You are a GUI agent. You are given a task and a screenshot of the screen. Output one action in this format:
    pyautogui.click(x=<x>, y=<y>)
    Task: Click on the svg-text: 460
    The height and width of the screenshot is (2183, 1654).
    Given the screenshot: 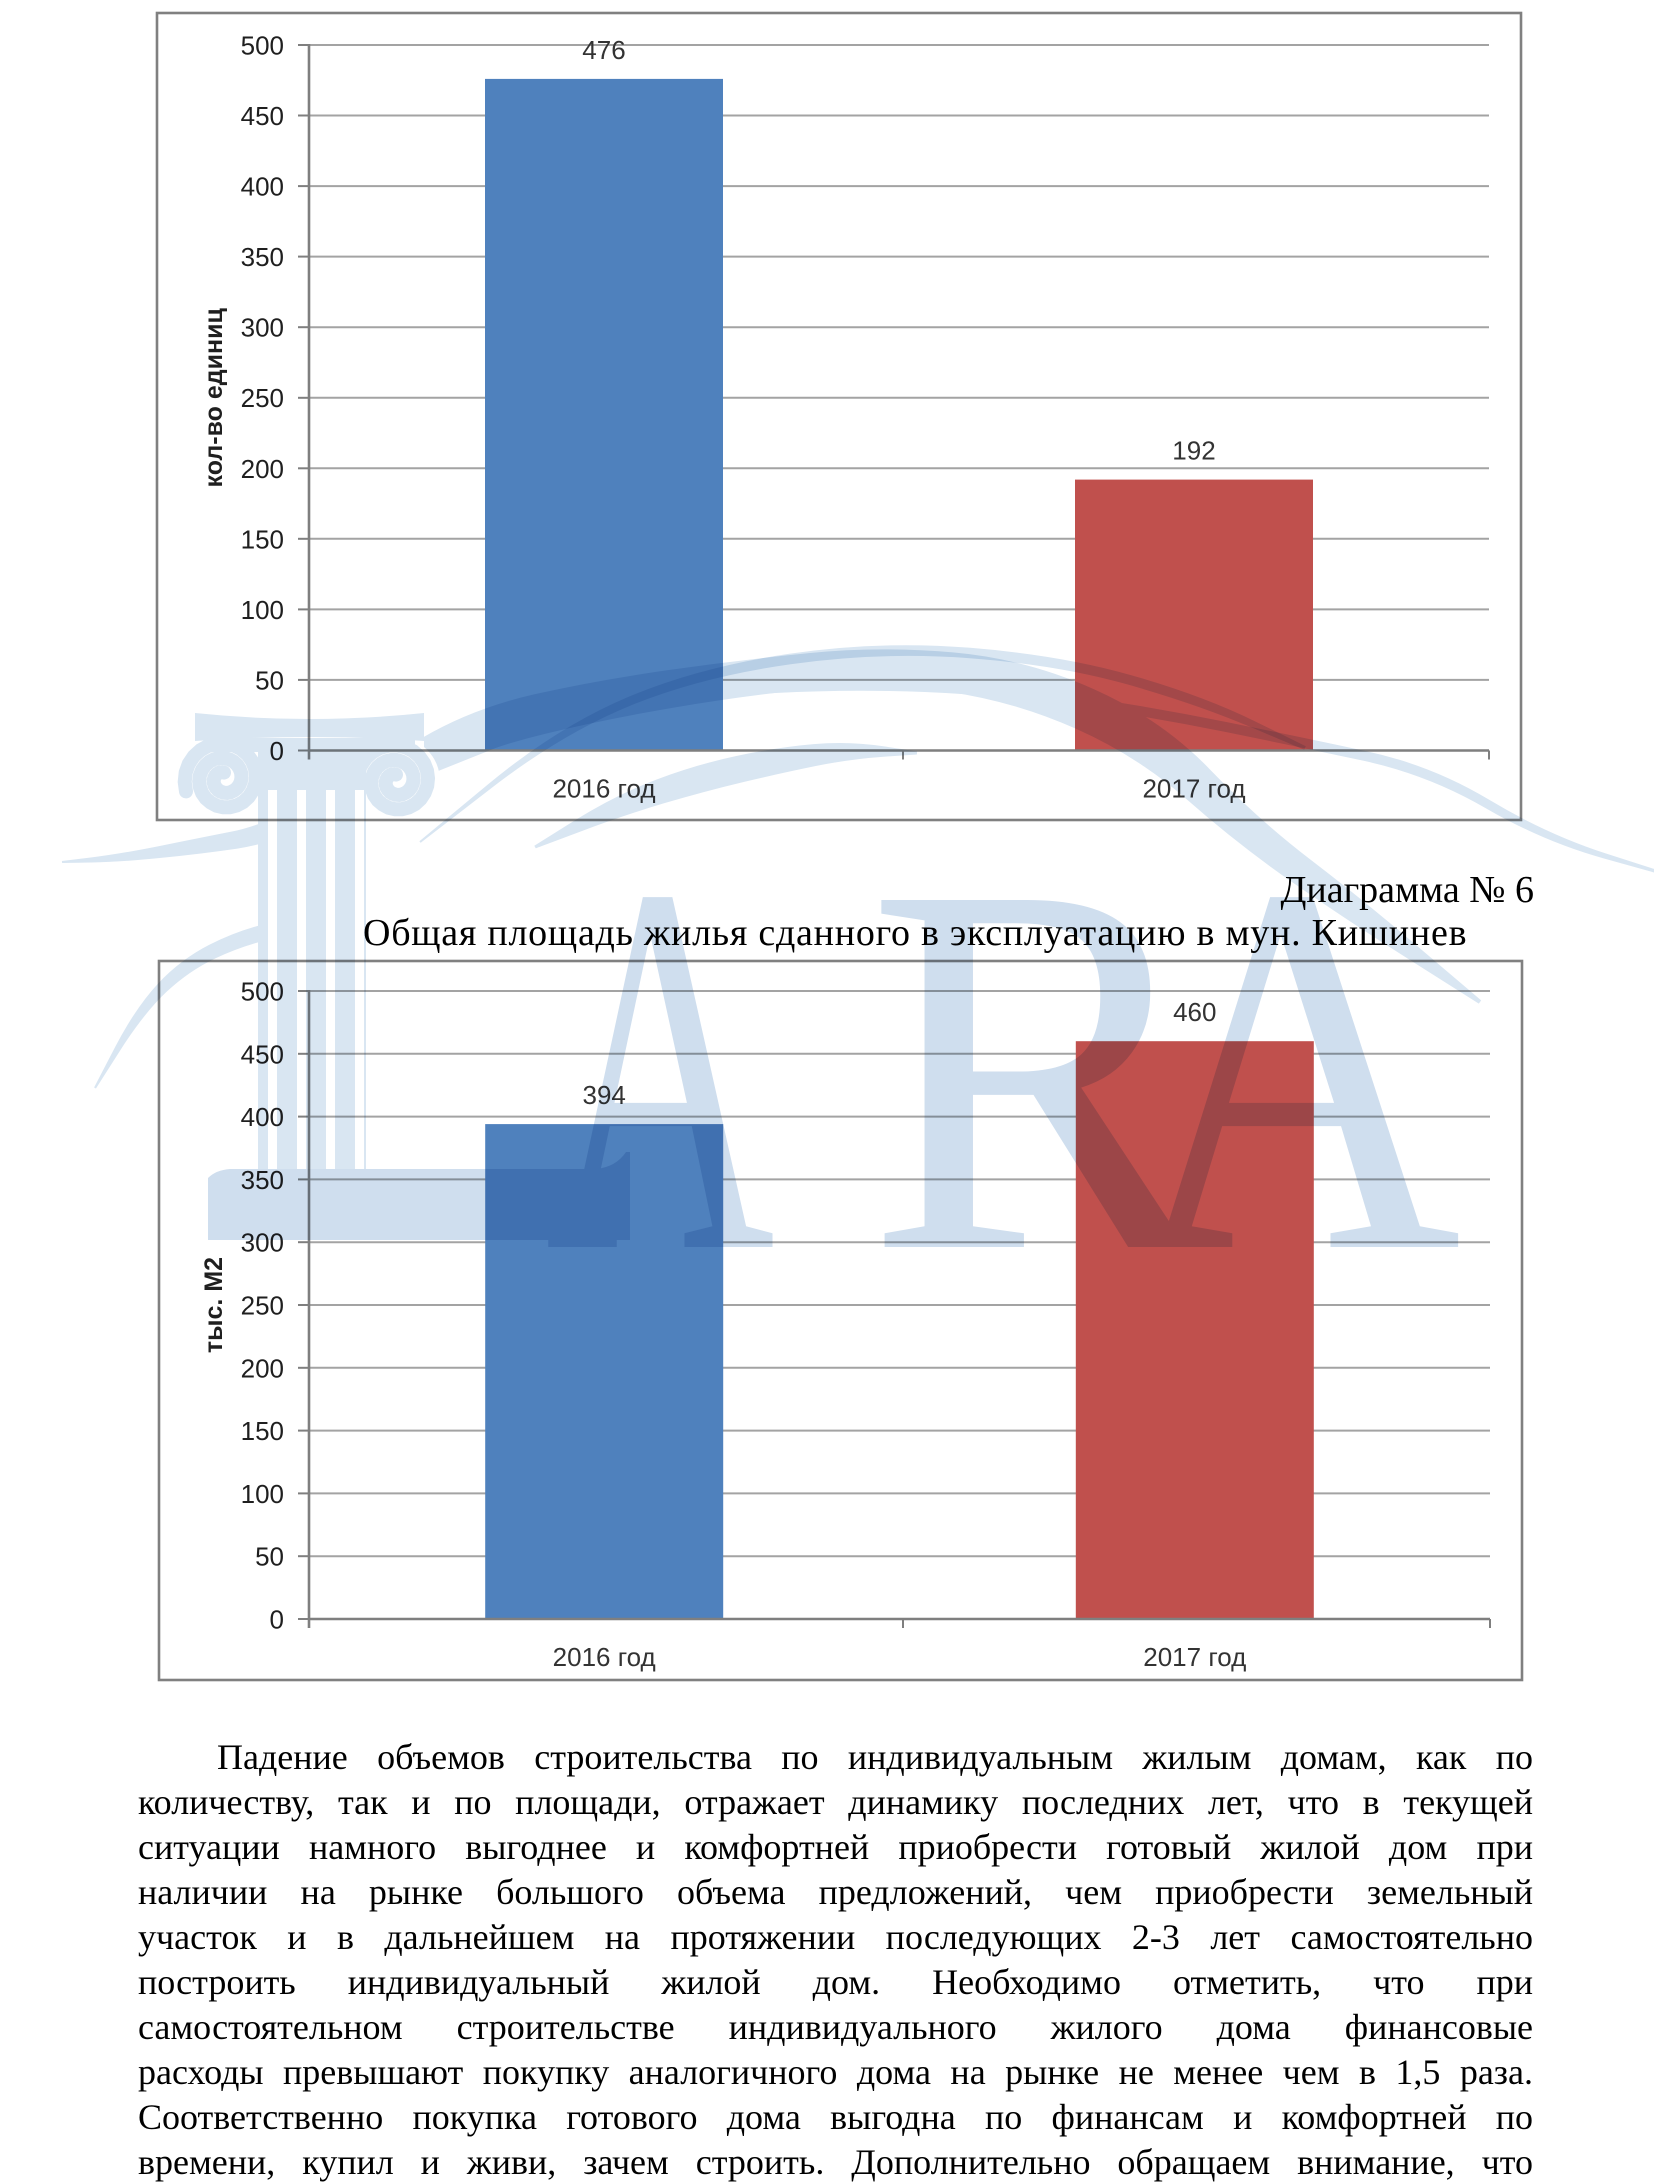 What is the action you would take?
    pyautogui.click(x=1194, y=1012)
    